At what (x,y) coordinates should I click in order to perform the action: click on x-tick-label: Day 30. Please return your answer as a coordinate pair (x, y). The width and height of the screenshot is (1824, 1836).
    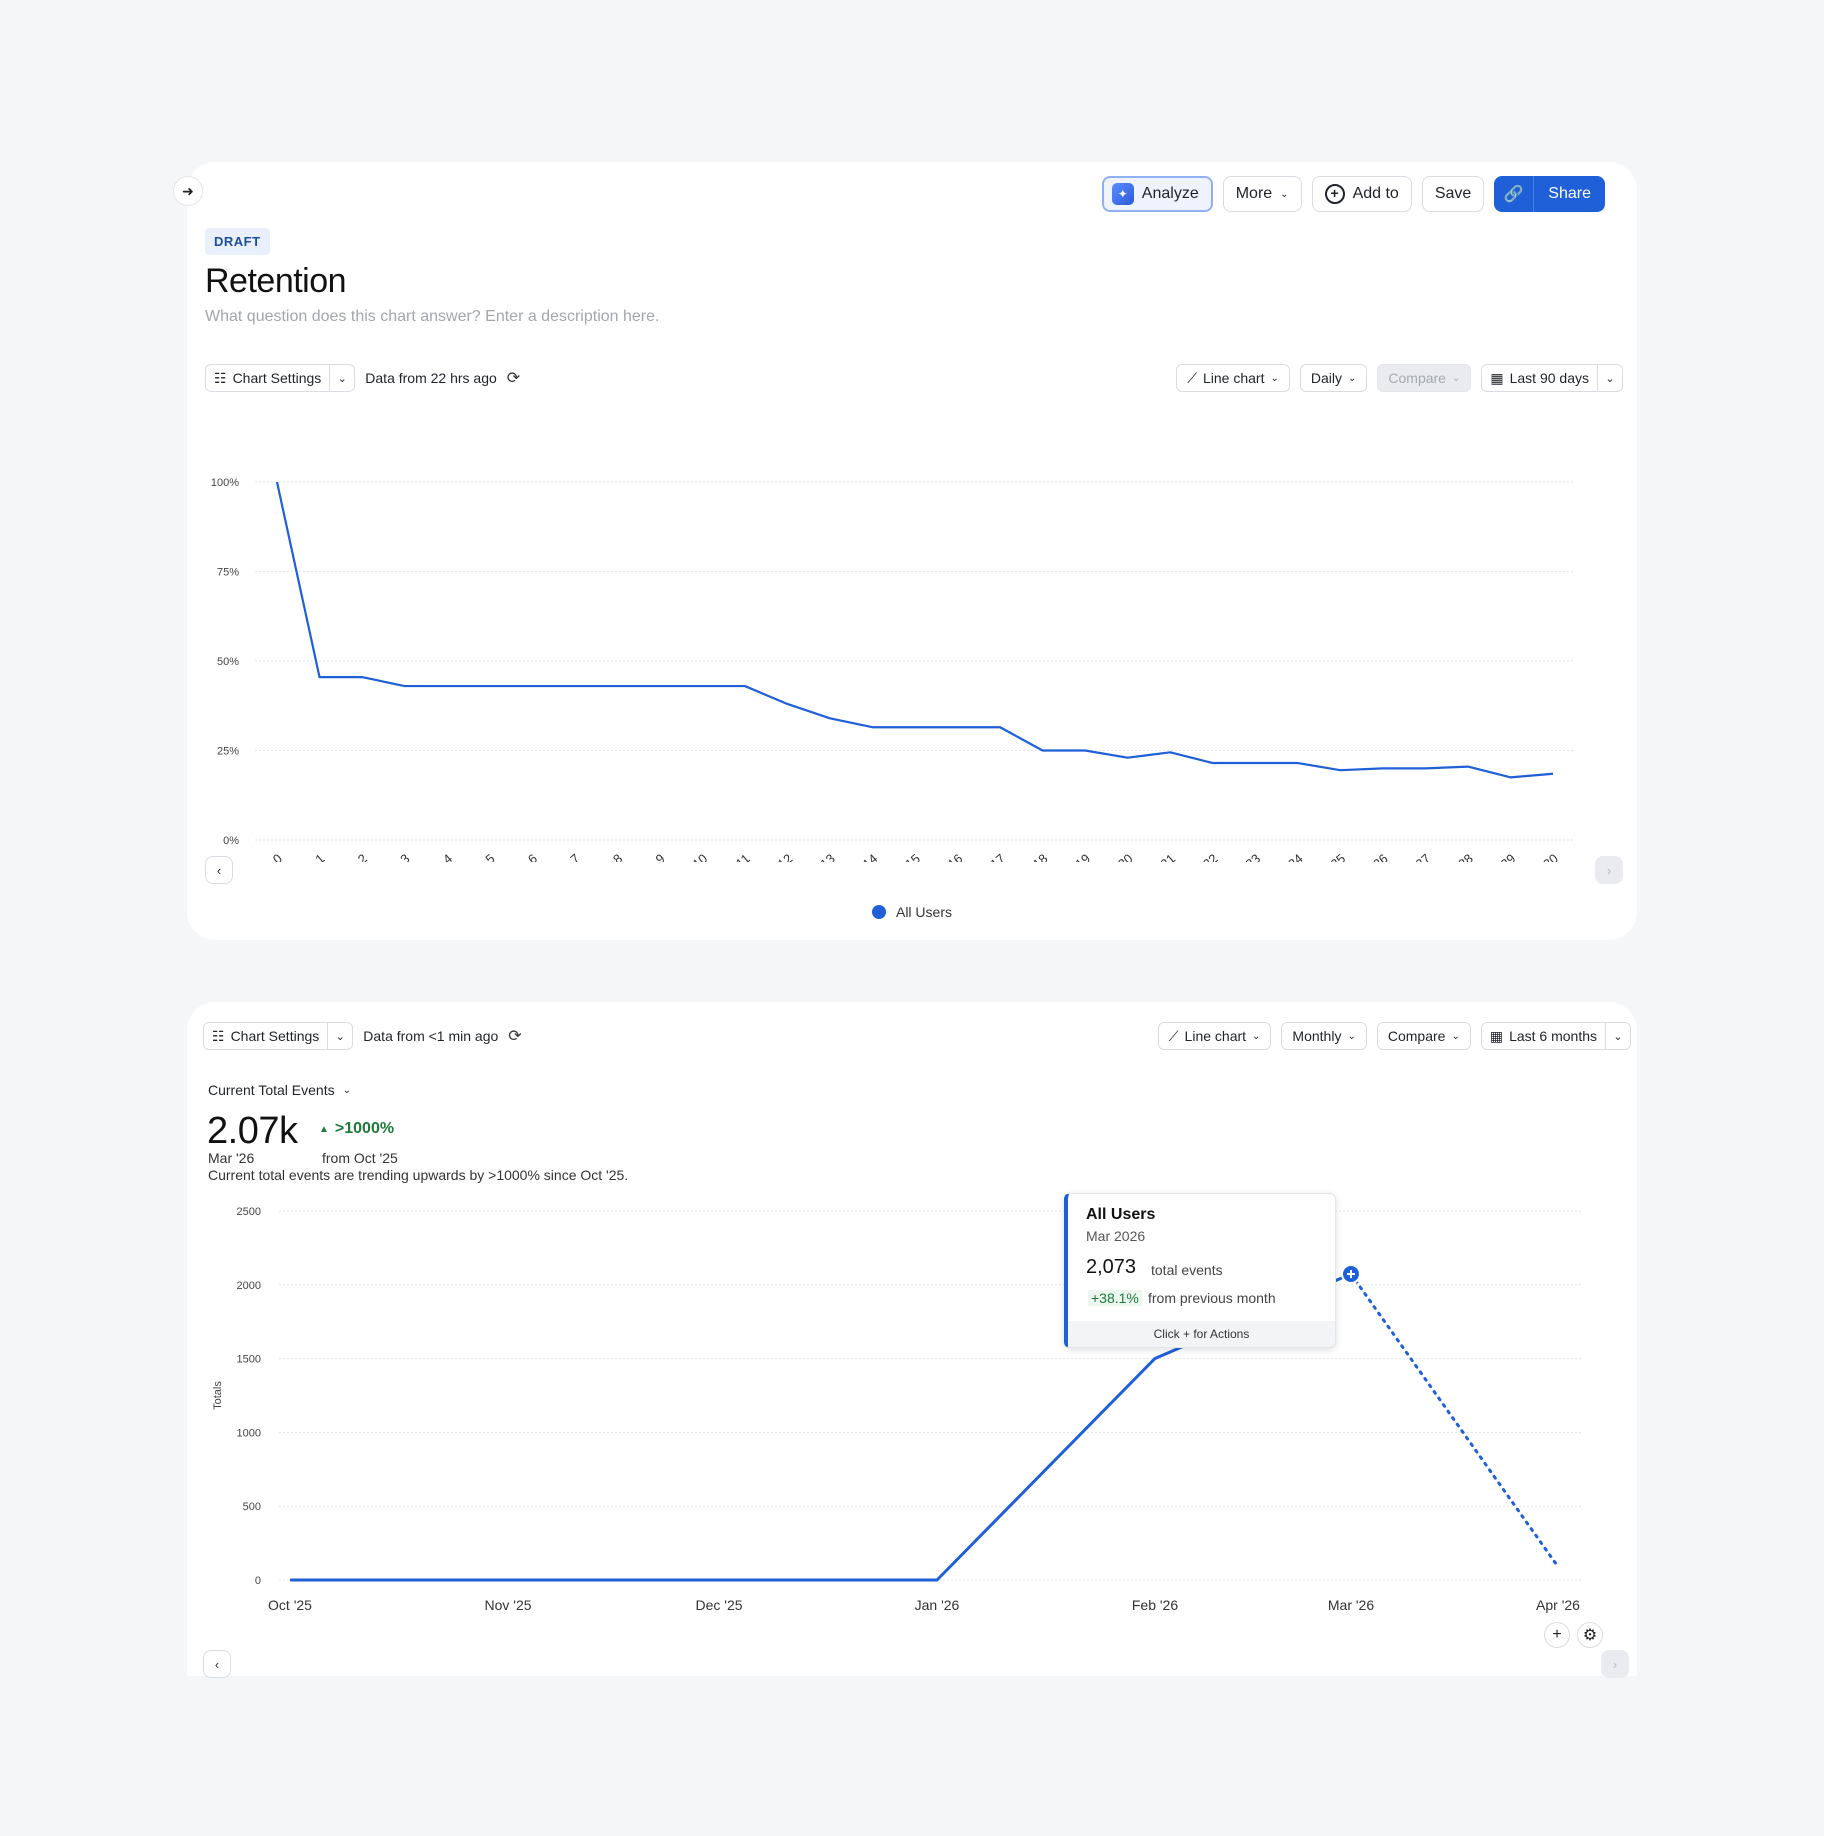
    Looking at the image, I should click on (1540, 856).